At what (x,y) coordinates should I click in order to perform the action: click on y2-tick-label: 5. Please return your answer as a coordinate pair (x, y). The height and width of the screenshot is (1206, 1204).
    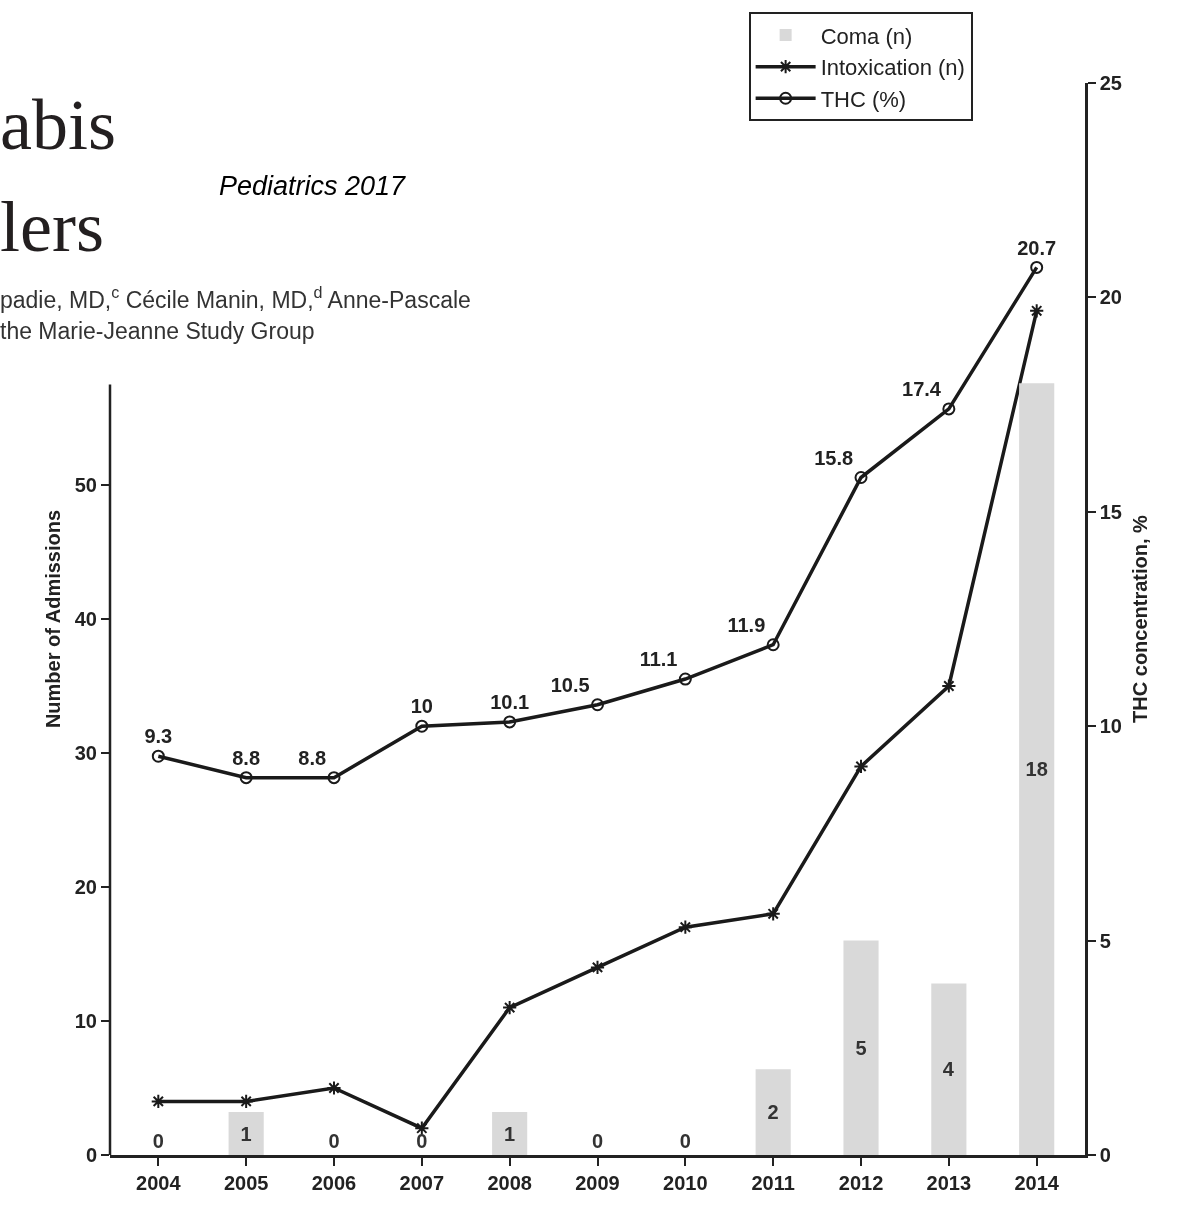
    Looking at the image, I should click on (1105, 940).